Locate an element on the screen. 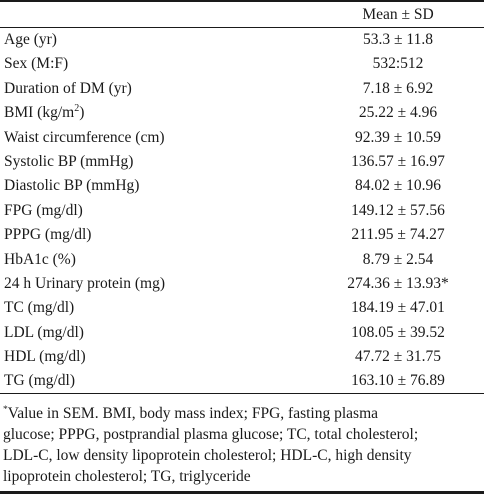  row-label: HDL (mg/dl) is located at coordinates (45, 357).